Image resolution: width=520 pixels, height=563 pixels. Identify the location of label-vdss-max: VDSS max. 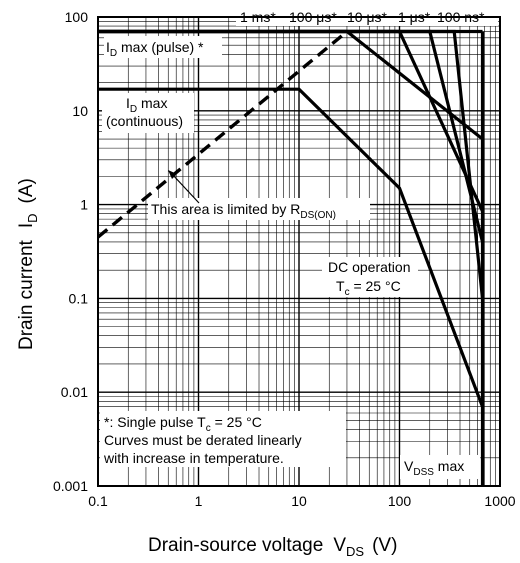
(434, 468).